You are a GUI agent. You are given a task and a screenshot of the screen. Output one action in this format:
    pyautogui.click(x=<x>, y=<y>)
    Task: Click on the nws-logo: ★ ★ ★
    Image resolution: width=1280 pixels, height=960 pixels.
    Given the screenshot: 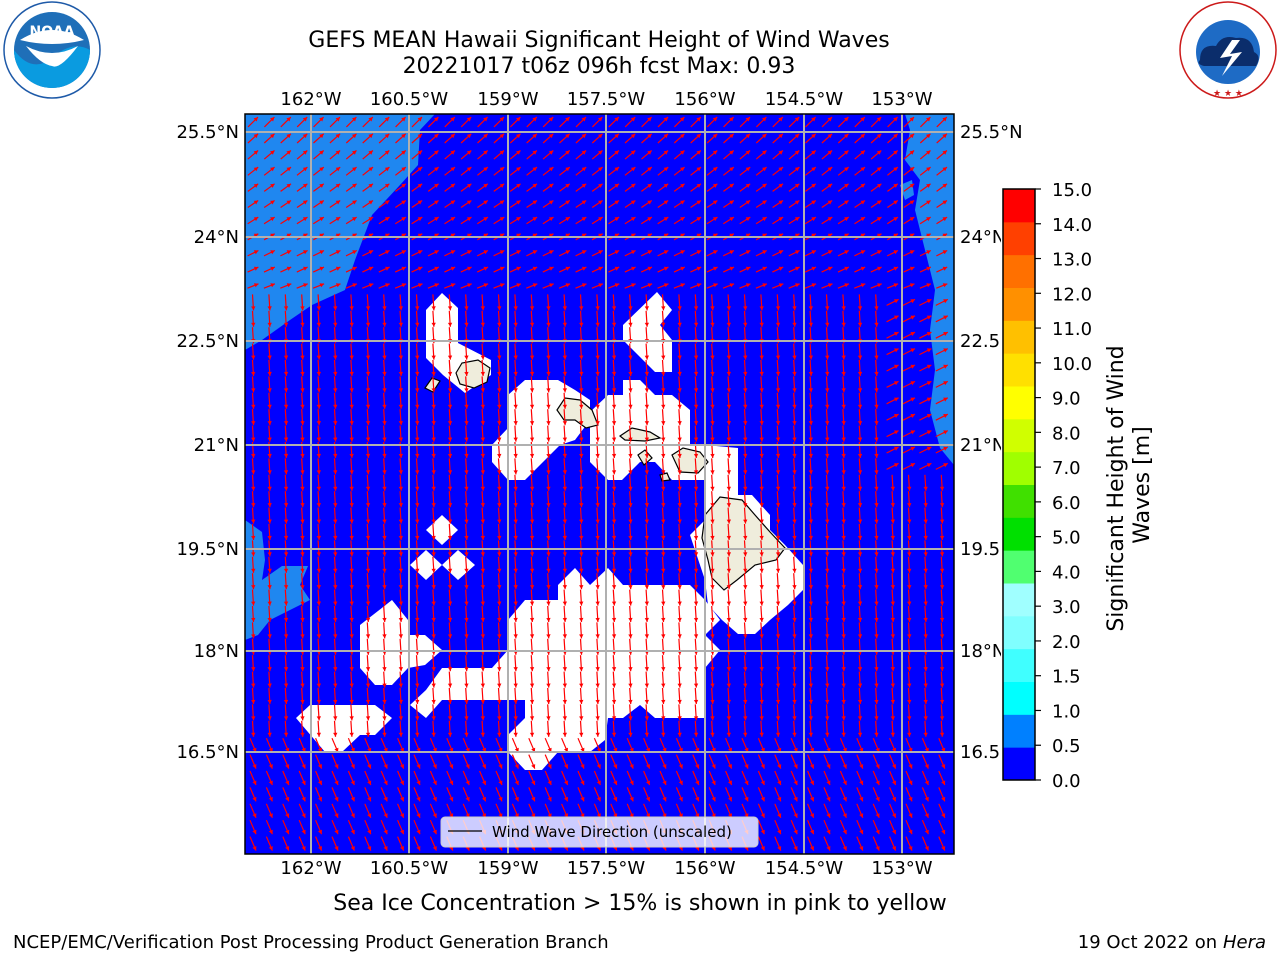 What is the action you would take?
    pyautogui.click(x=1228, y=50)
    